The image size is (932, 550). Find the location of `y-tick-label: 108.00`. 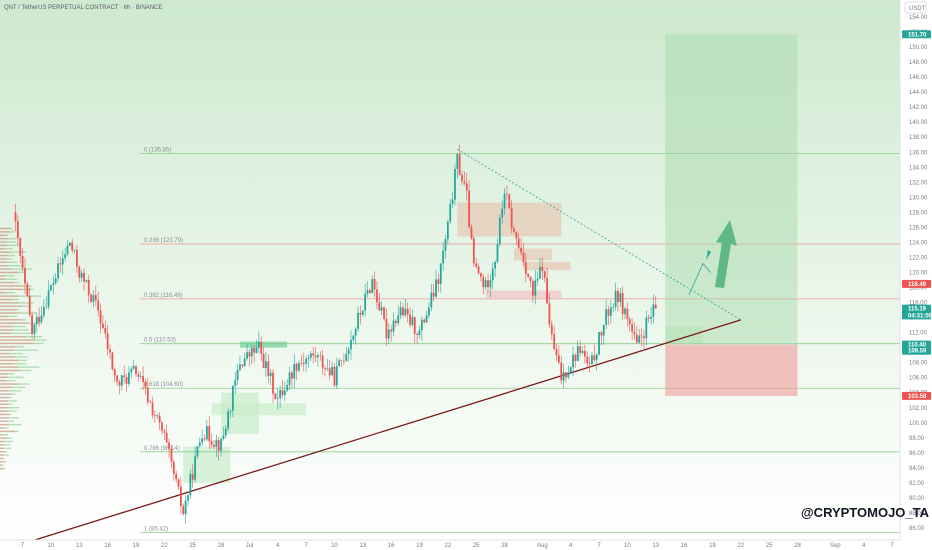

y-tick-label: 108.00 is located at coordinates (918, 364).